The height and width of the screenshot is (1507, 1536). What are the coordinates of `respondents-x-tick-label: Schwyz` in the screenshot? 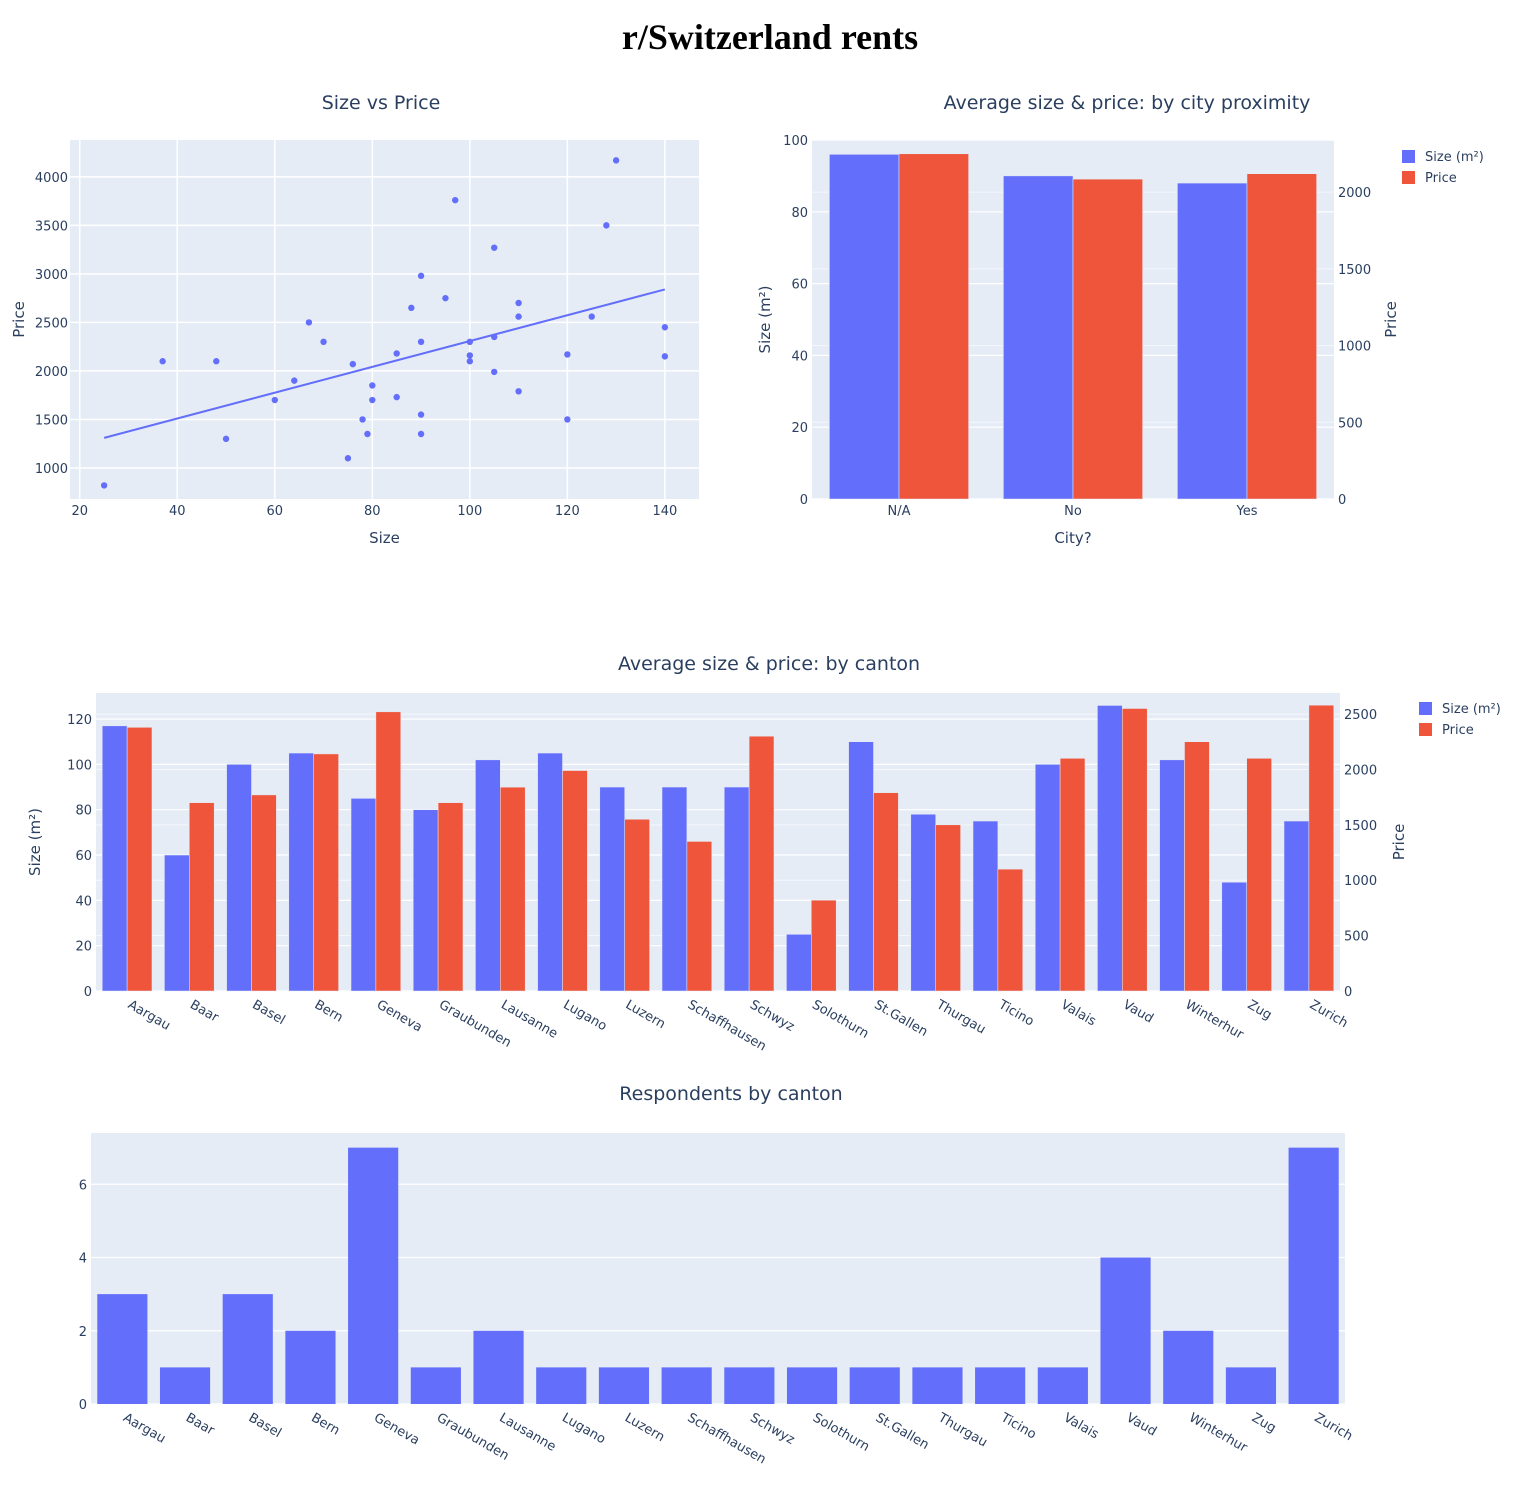 It's located at (772, 1428).